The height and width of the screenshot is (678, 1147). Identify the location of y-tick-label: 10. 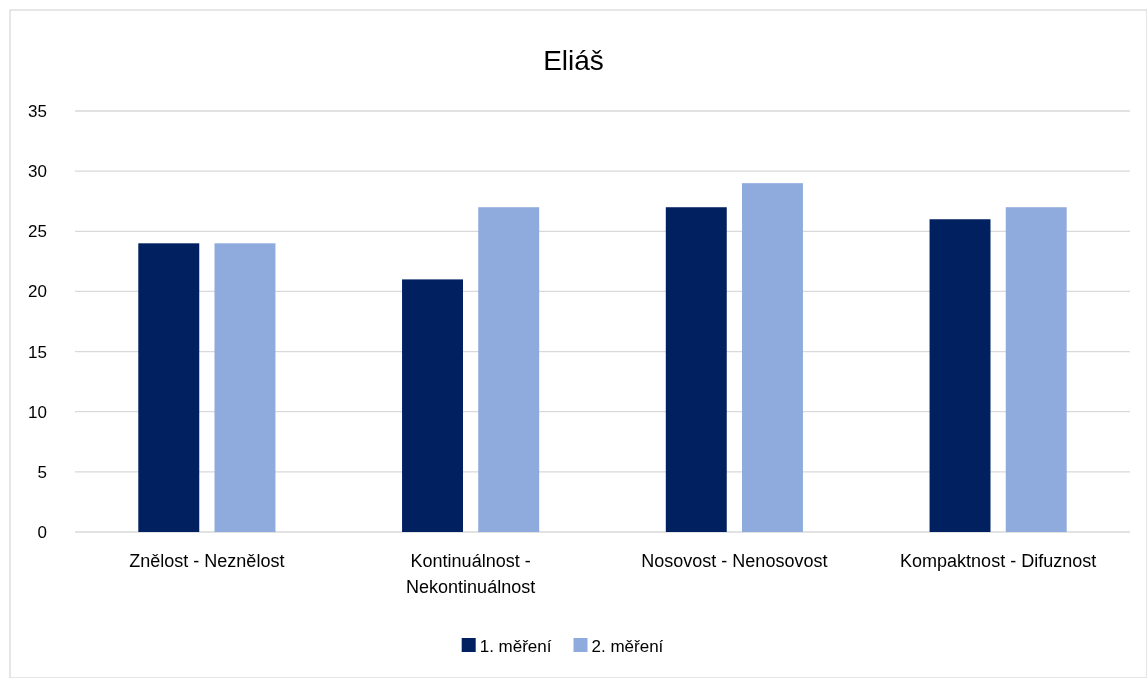
(37, 412).